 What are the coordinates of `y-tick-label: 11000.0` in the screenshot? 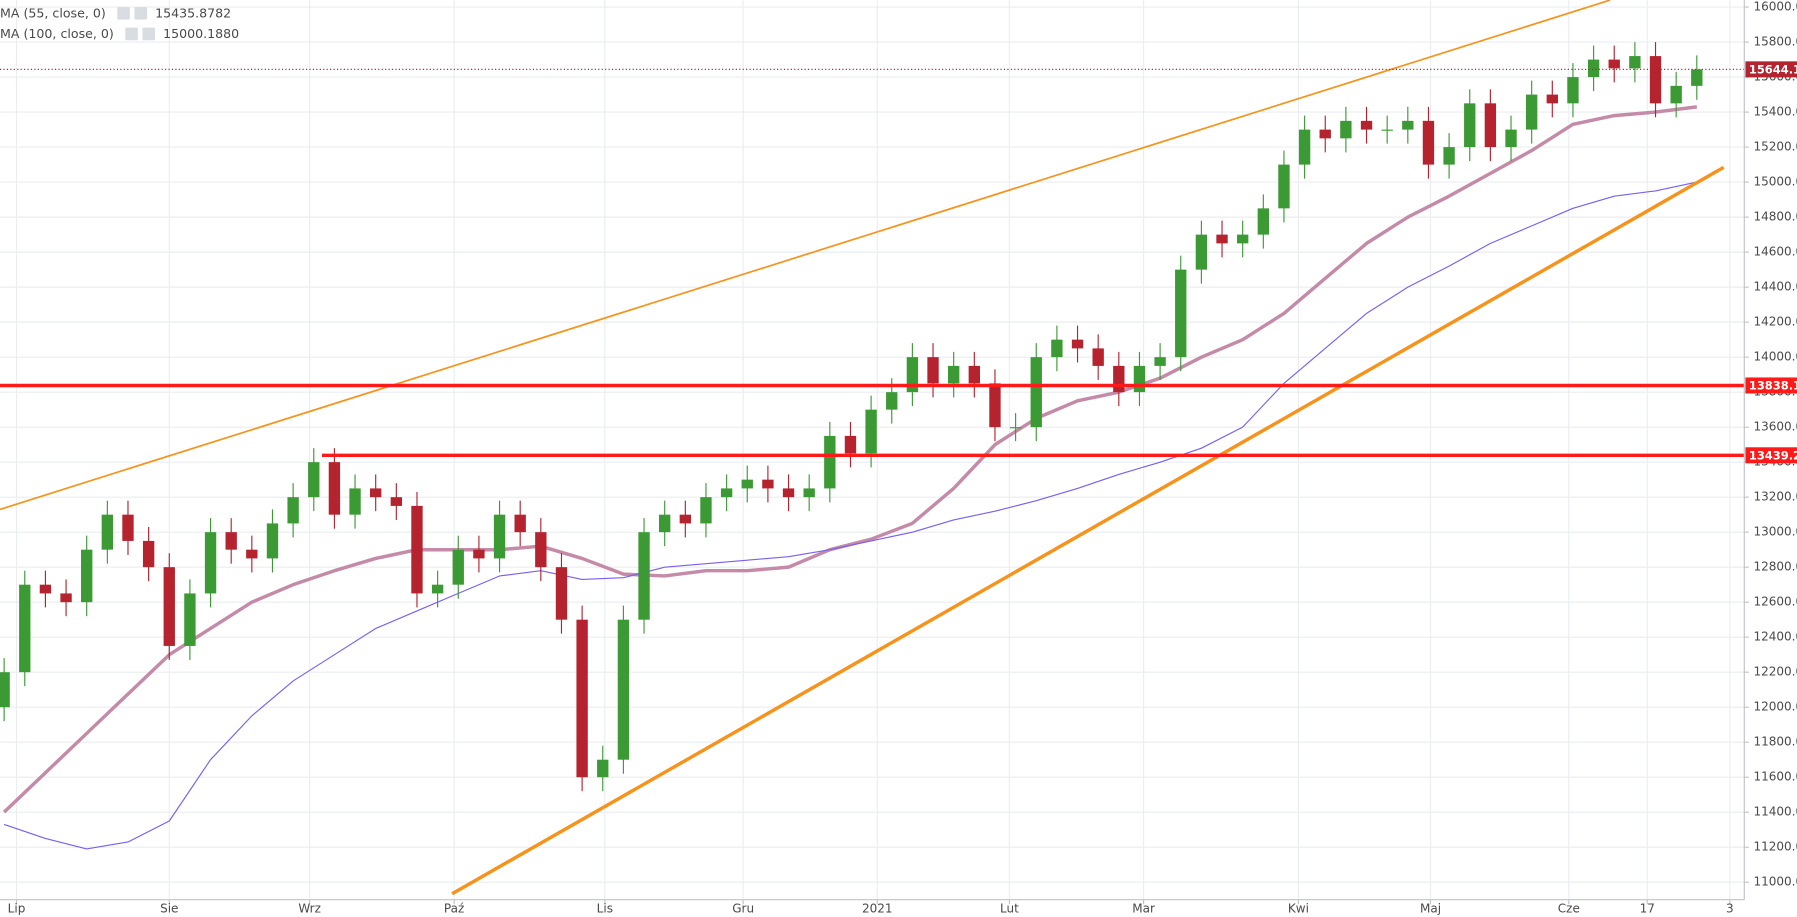 It's located at (1775, 882).